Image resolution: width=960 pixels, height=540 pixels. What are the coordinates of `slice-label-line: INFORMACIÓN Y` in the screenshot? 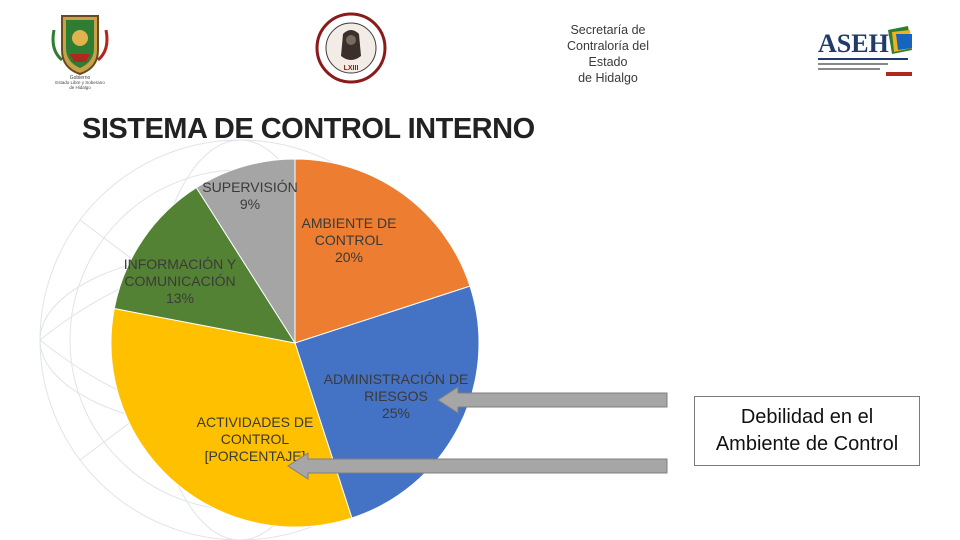 It's located at (180, 264).